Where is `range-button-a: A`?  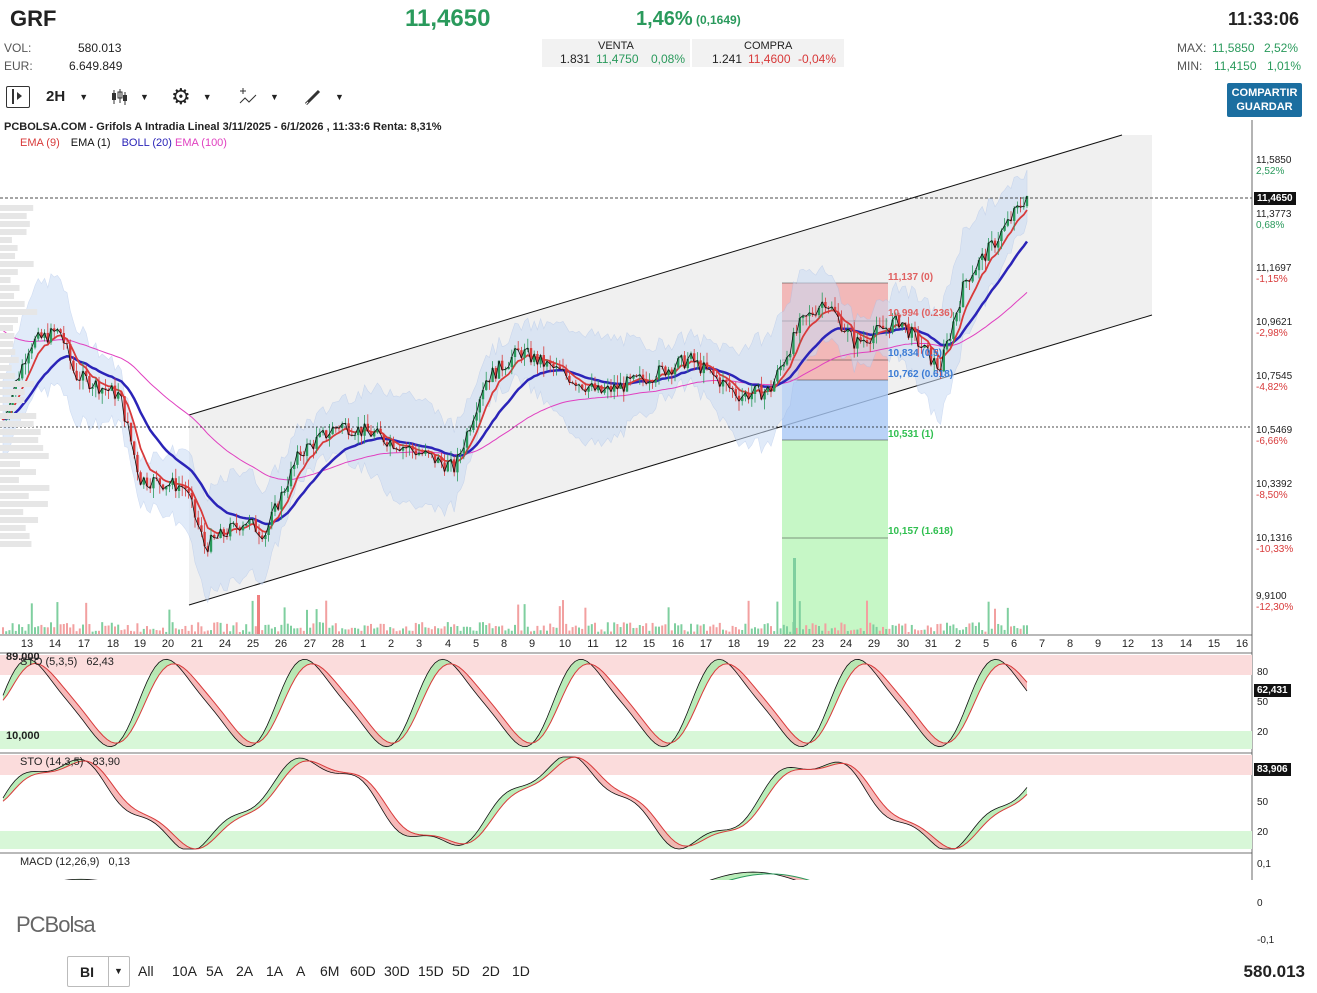
range-button-a: A is located at coordinates (301, 971).